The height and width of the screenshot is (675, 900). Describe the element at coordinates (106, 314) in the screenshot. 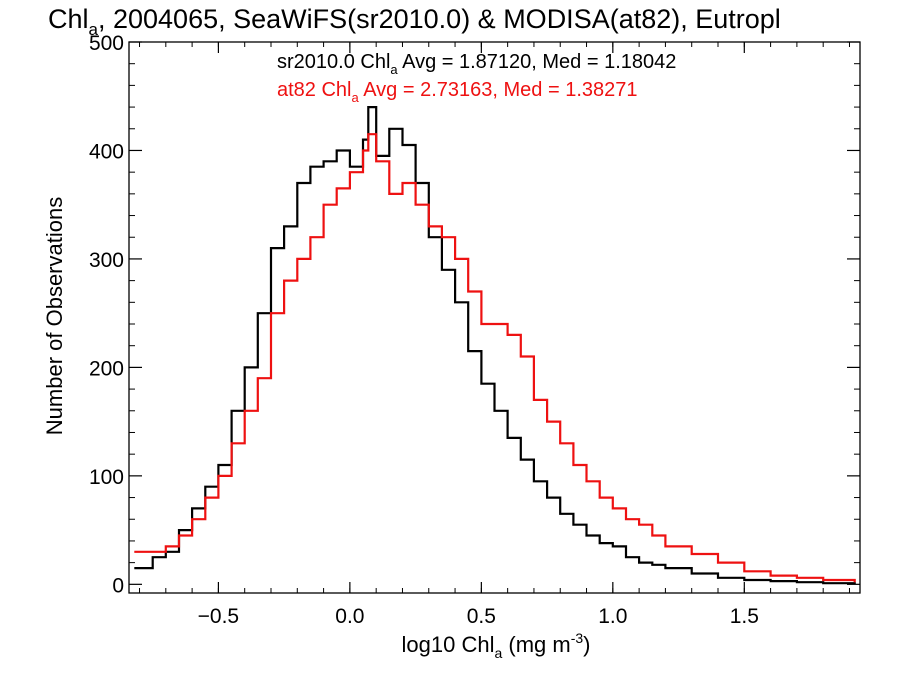

I see `y-axis-tick-labels: 0 100 200 300 400 500` at that location.